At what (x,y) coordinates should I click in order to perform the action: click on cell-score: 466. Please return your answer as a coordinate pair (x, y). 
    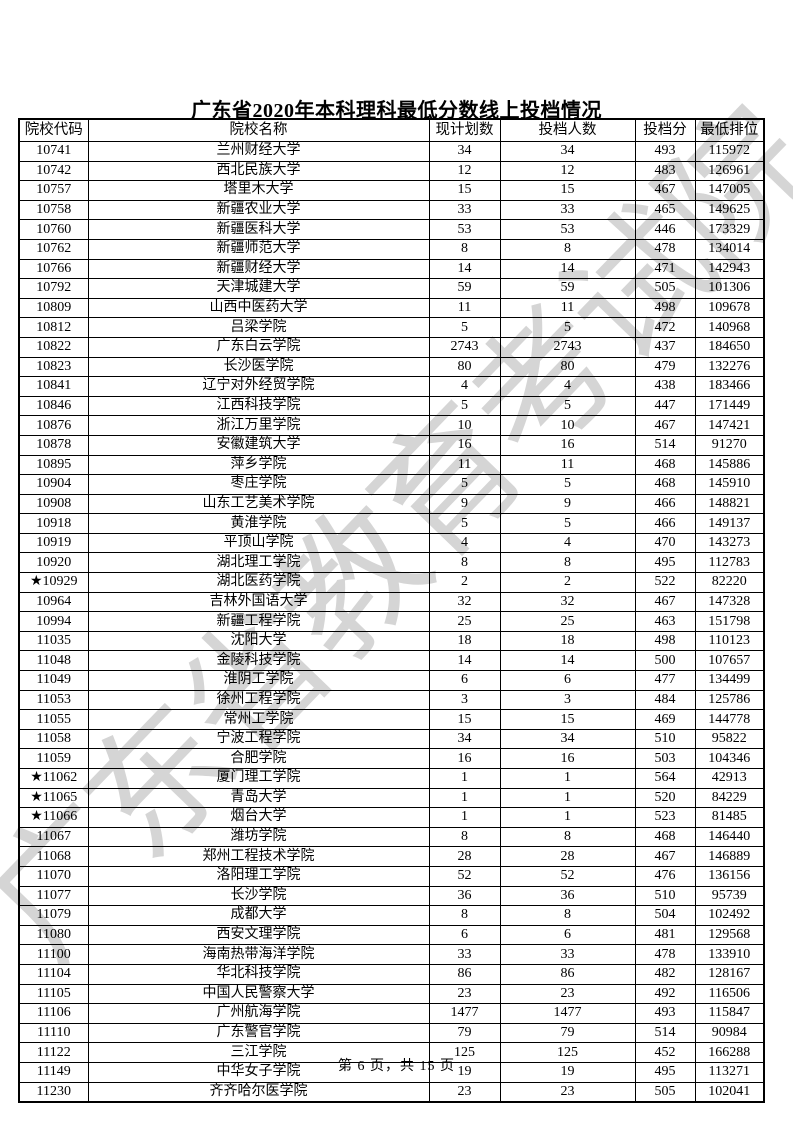
    Looking at the image, I should click on (665, 523).